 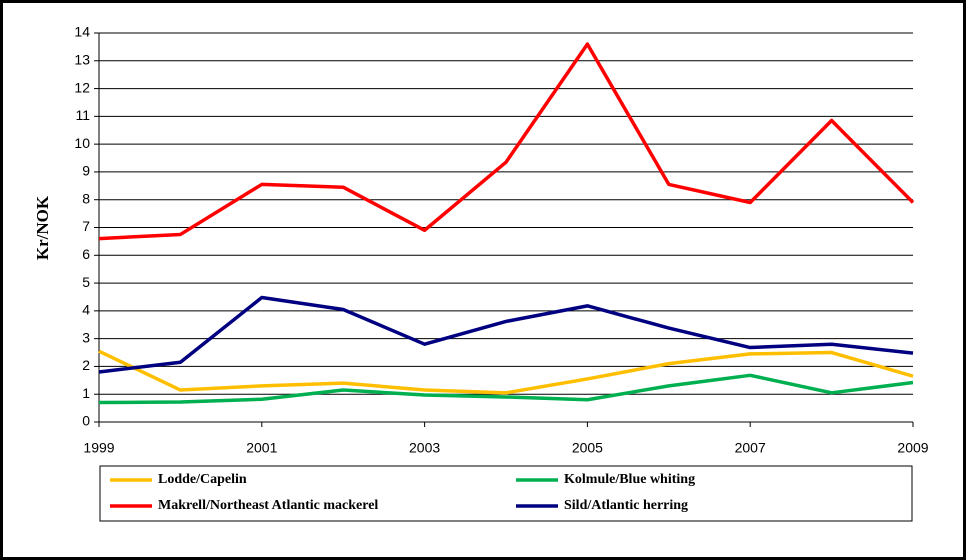 I want to click on y-tick-label: 7, so click(x=86, y=226).